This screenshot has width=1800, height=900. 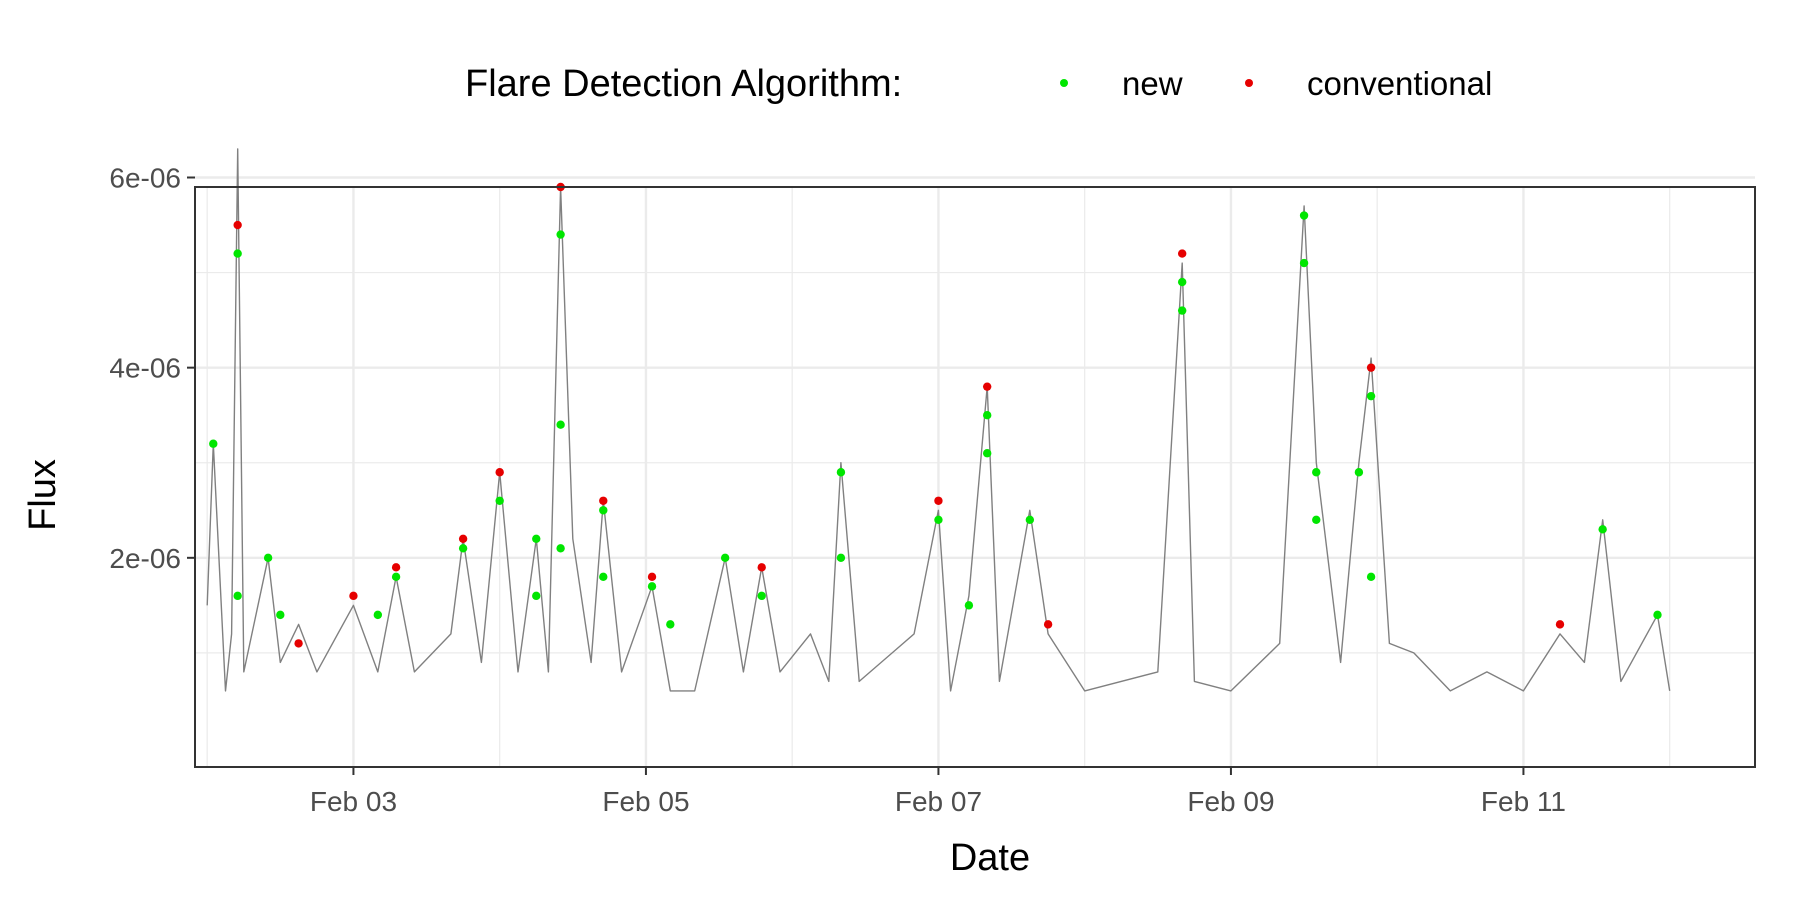 What do you see at coordinates (1064, 83) in the screenshot?
I see `legend-key-new` at bounding box center [1064, 83].